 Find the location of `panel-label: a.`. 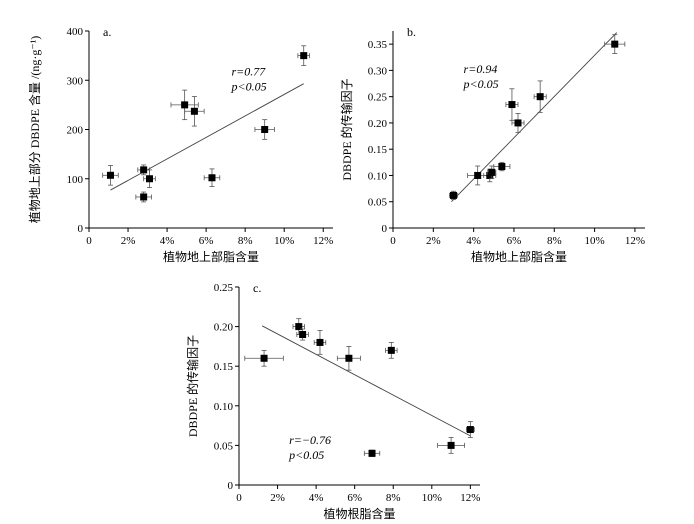

panel-label: a. is located at coordinates (107, 32).